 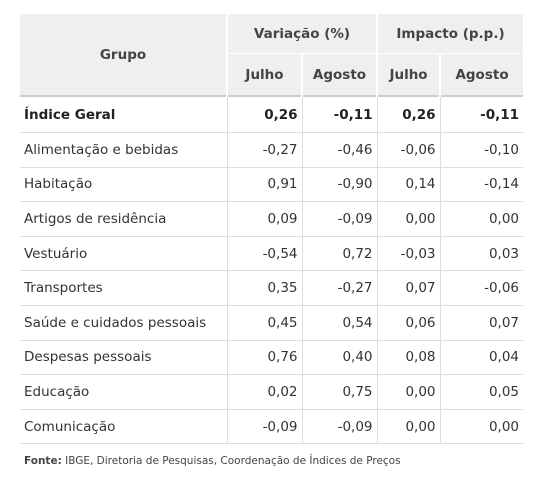 What do you see at coordinates (339, 114) in the screenshot?
I see `cell-var-august: -0,11` at bounding box center [339, 114].